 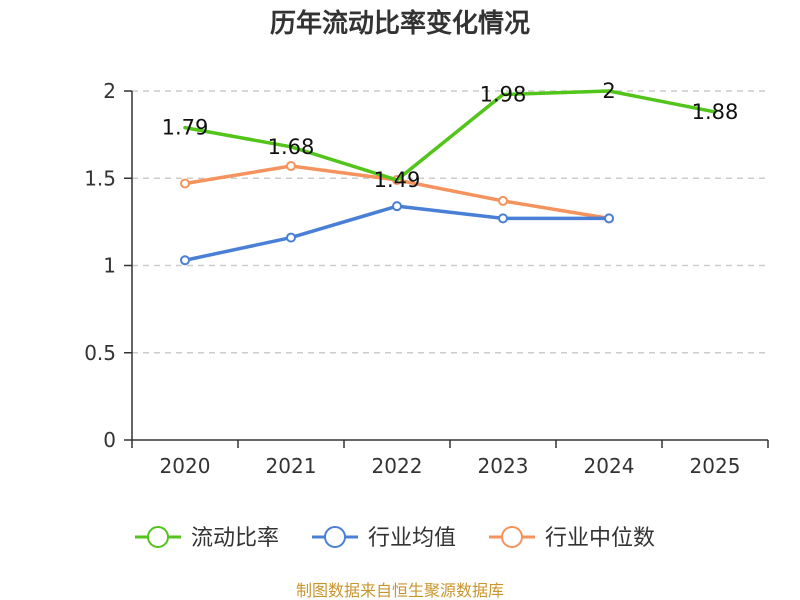 What do you see at coordinates (109, 440) in the screenshot?
I see `y-tick-label: 0` at bounding box center [109, 440].